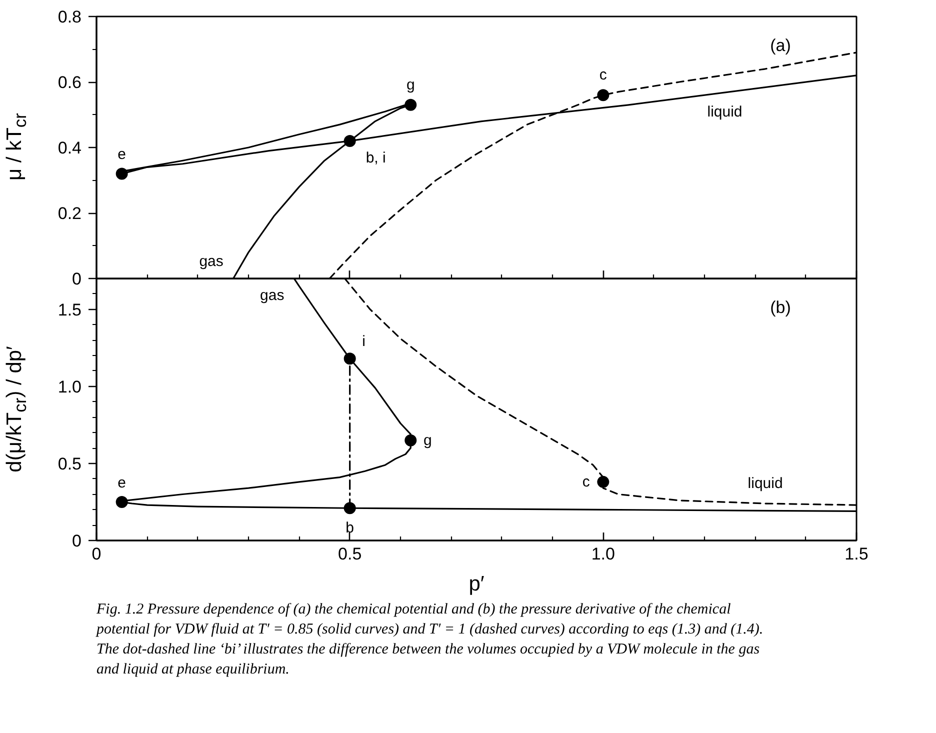 Image resolution: width=936 pixels, height=733 pixels. Describe the element at coordinates (376, 157) in the screenshot. I see `annotation: b, i` at that location.